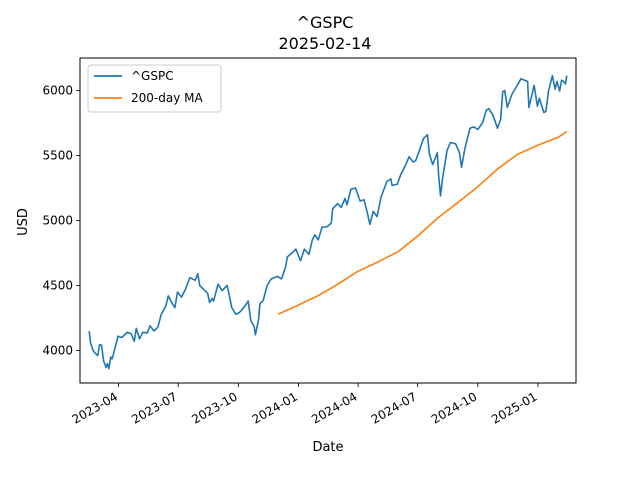 The image size is (640, 480). What do you see at coordinates (57, 351) in the screenshot?
I see `y-tick-label: 4000` at bounding box center [57, 351].